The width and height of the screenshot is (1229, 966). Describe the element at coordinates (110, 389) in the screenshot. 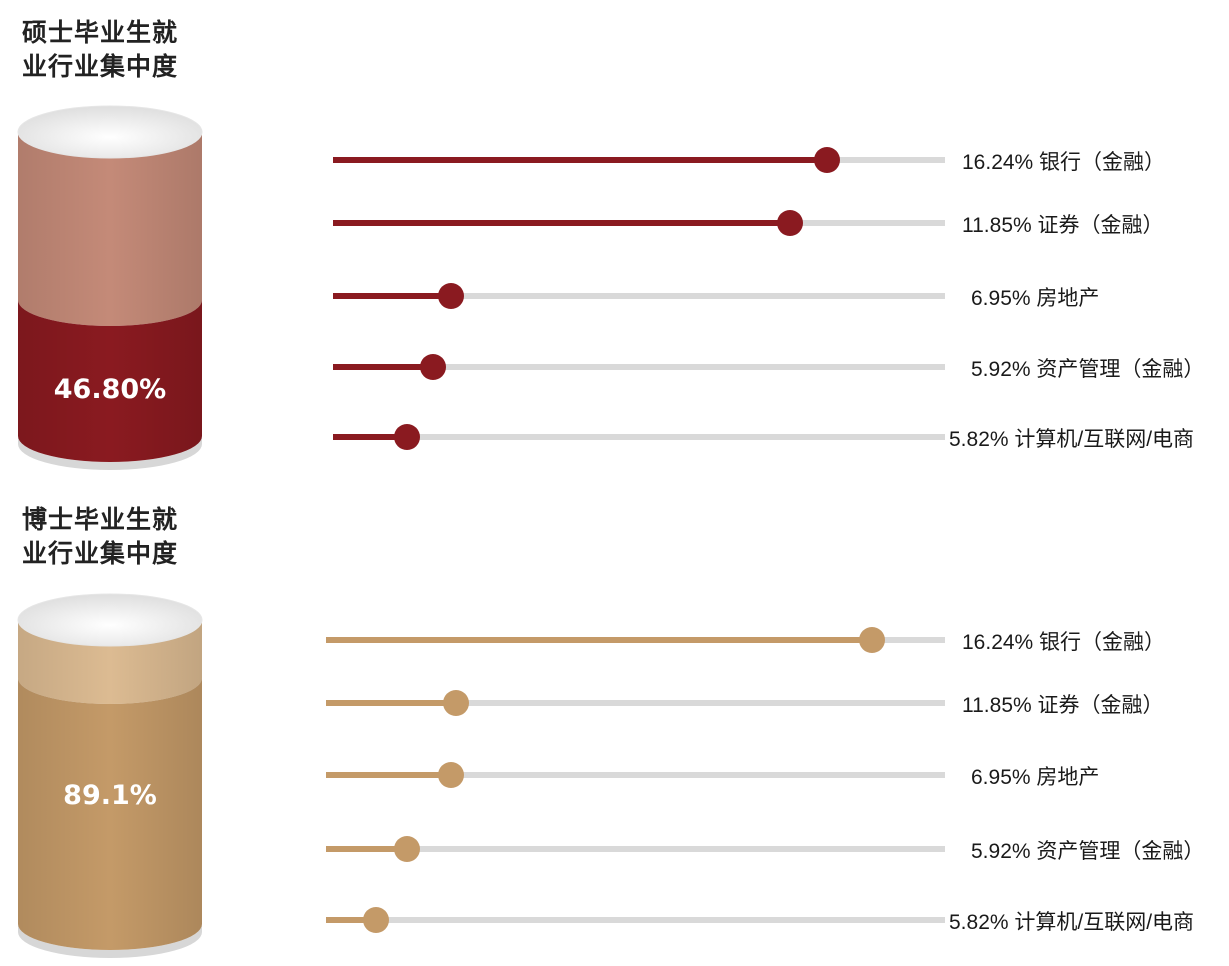

I see `concentration-value: 46.80%` at that location.